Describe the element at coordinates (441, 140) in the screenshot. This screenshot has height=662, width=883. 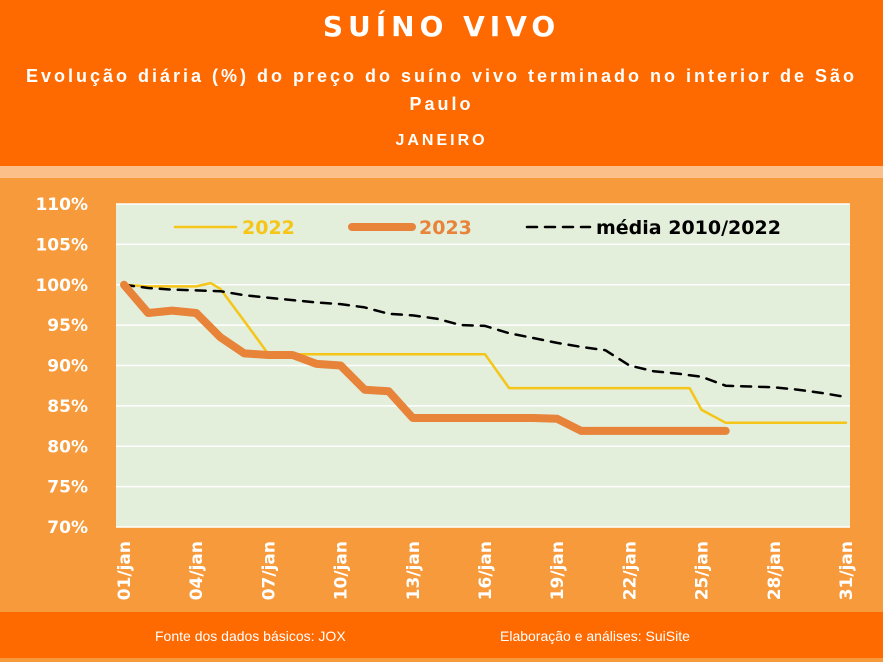
I see `chart-month-label: JANEIRO` at that location.